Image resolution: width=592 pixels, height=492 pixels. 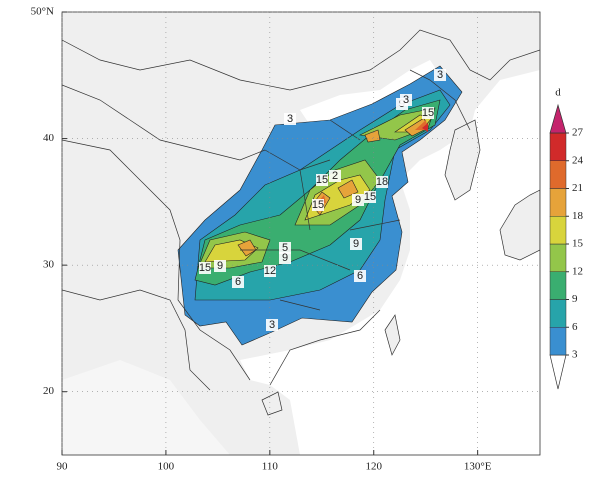 I want to click on colorbar-label: 18, so click(x=578, y=216).